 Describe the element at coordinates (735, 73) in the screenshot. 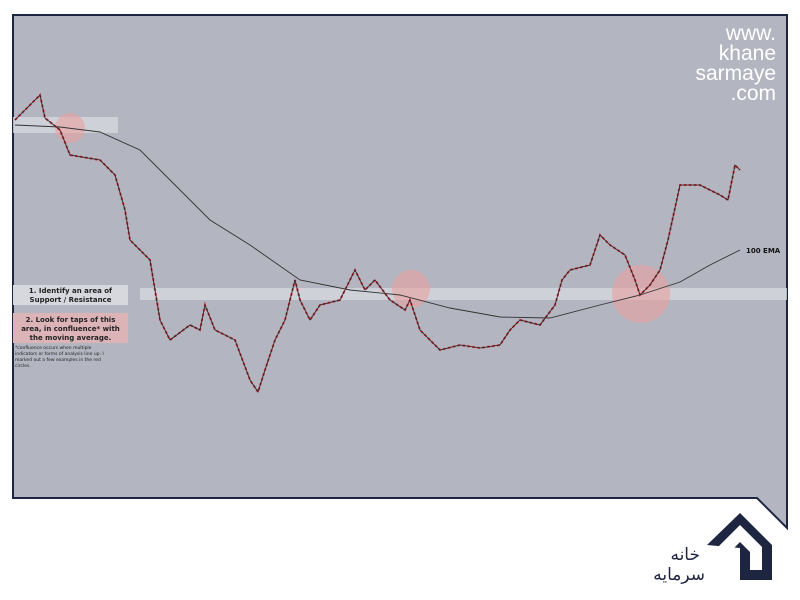

I see `watermark-line: sarmaye` at that location.